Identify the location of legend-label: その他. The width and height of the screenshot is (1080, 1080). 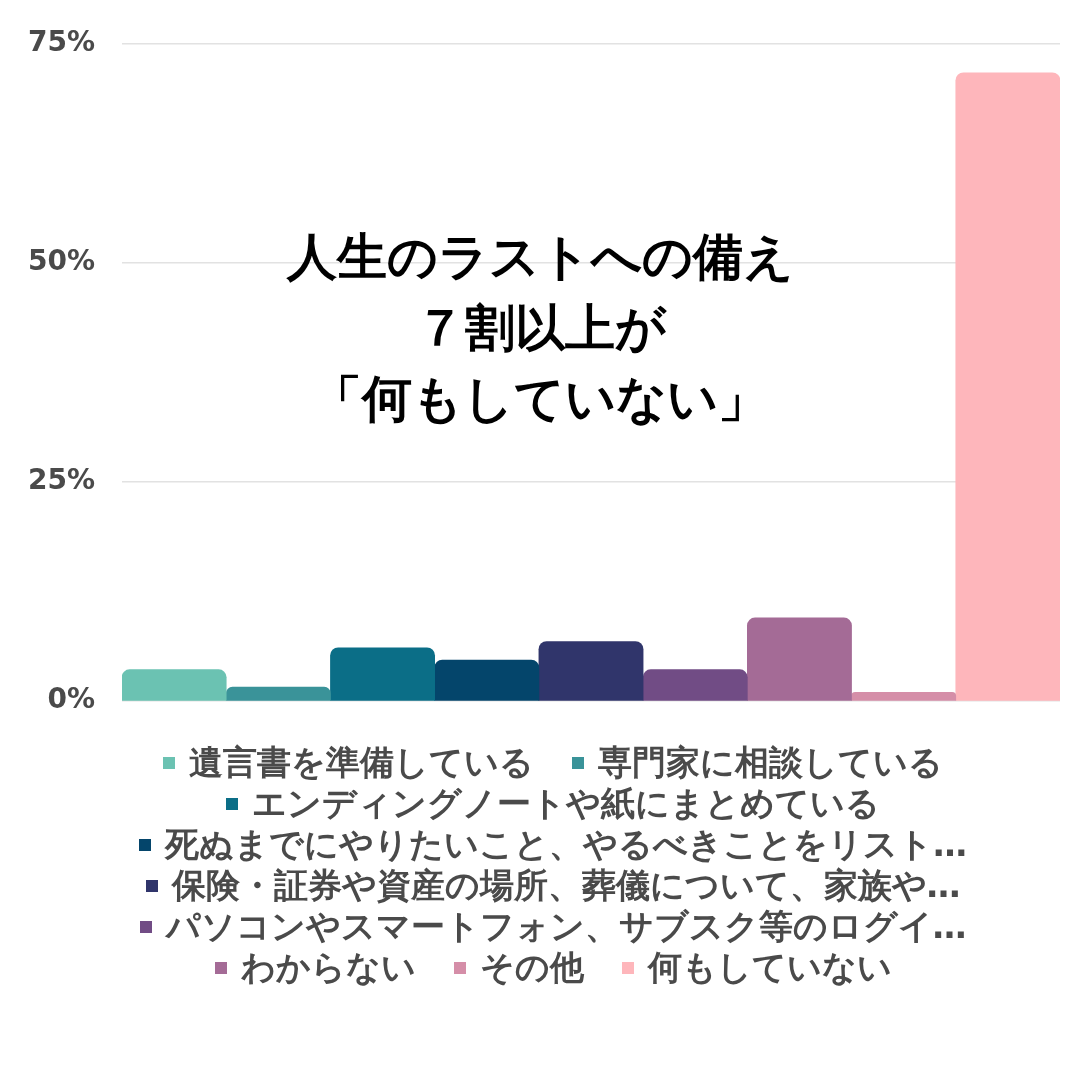
(531, 967).